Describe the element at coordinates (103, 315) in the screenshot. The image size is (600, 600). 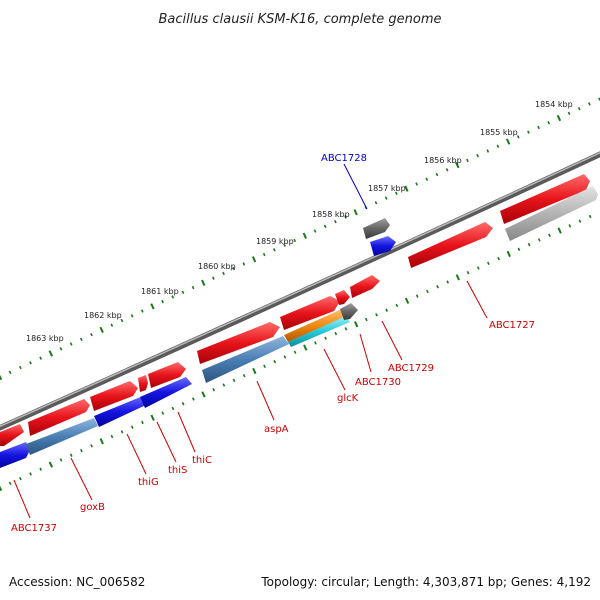
I see `kbp-label: 1862 kbp` at that location.